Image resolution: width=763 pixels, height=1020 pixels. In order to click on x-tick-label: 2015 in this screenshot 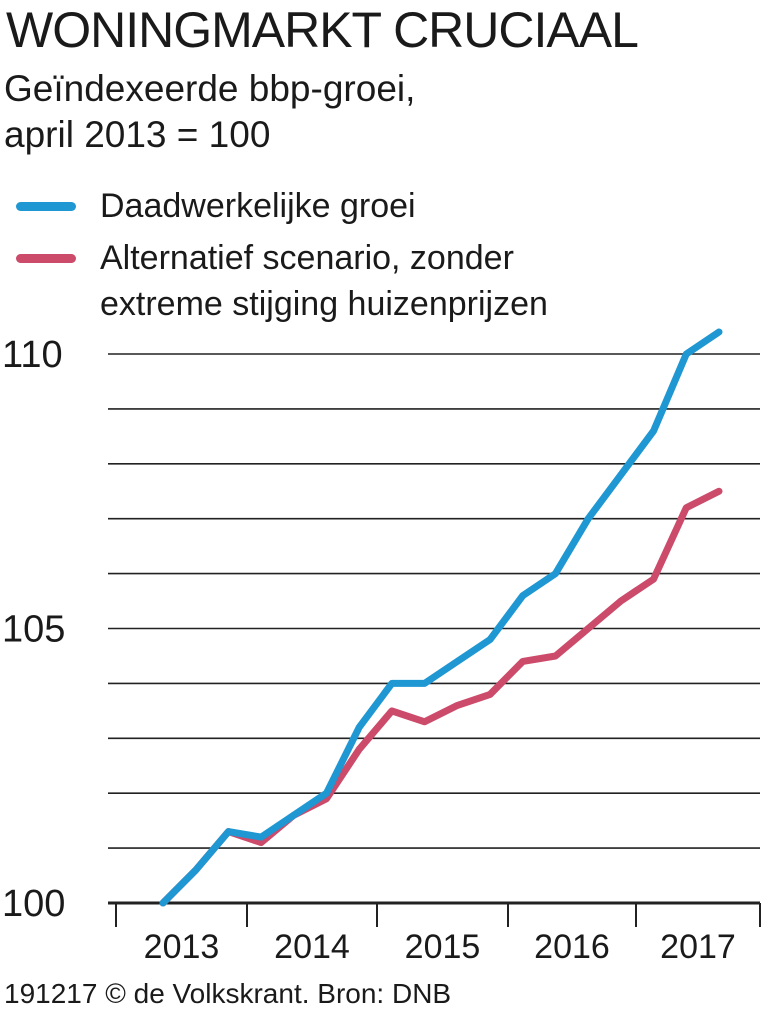, I will do `click(443, 947)`.